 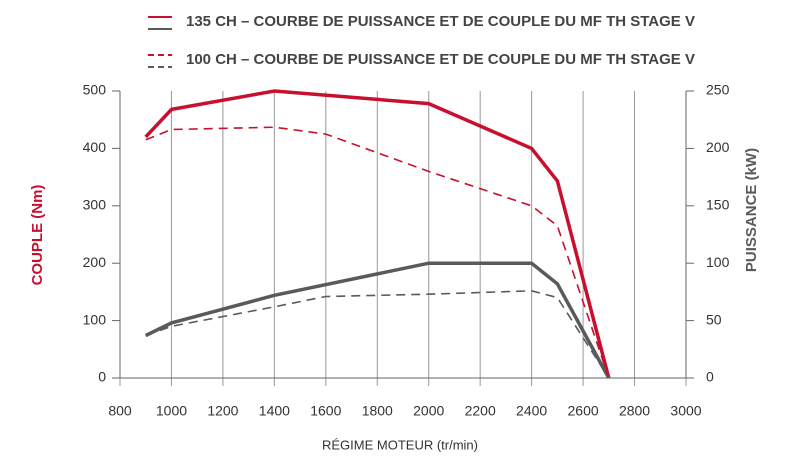 What do you see at coordinates (531, 411) in the screenshot?
I see `x-tick-label: 2400` at bounding box center [531, 411].